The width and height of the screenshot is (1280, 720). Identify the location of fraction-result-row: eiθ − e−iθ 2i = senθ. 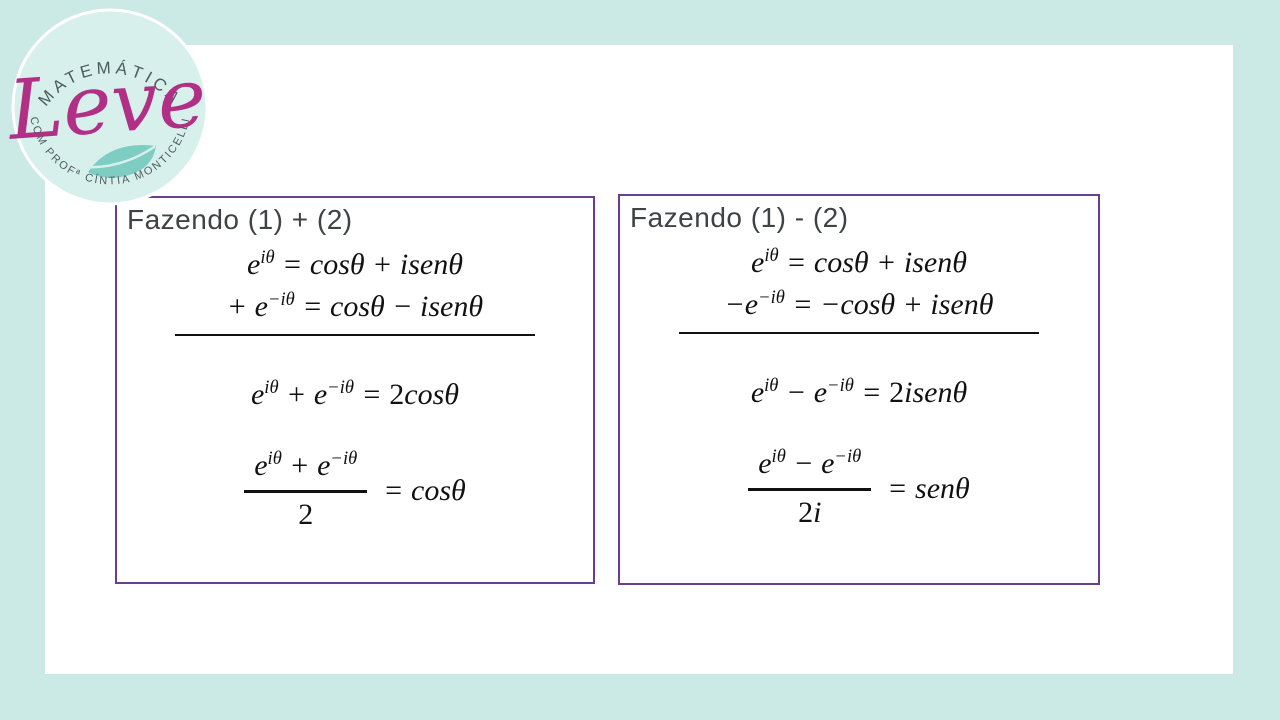
(859, 488).